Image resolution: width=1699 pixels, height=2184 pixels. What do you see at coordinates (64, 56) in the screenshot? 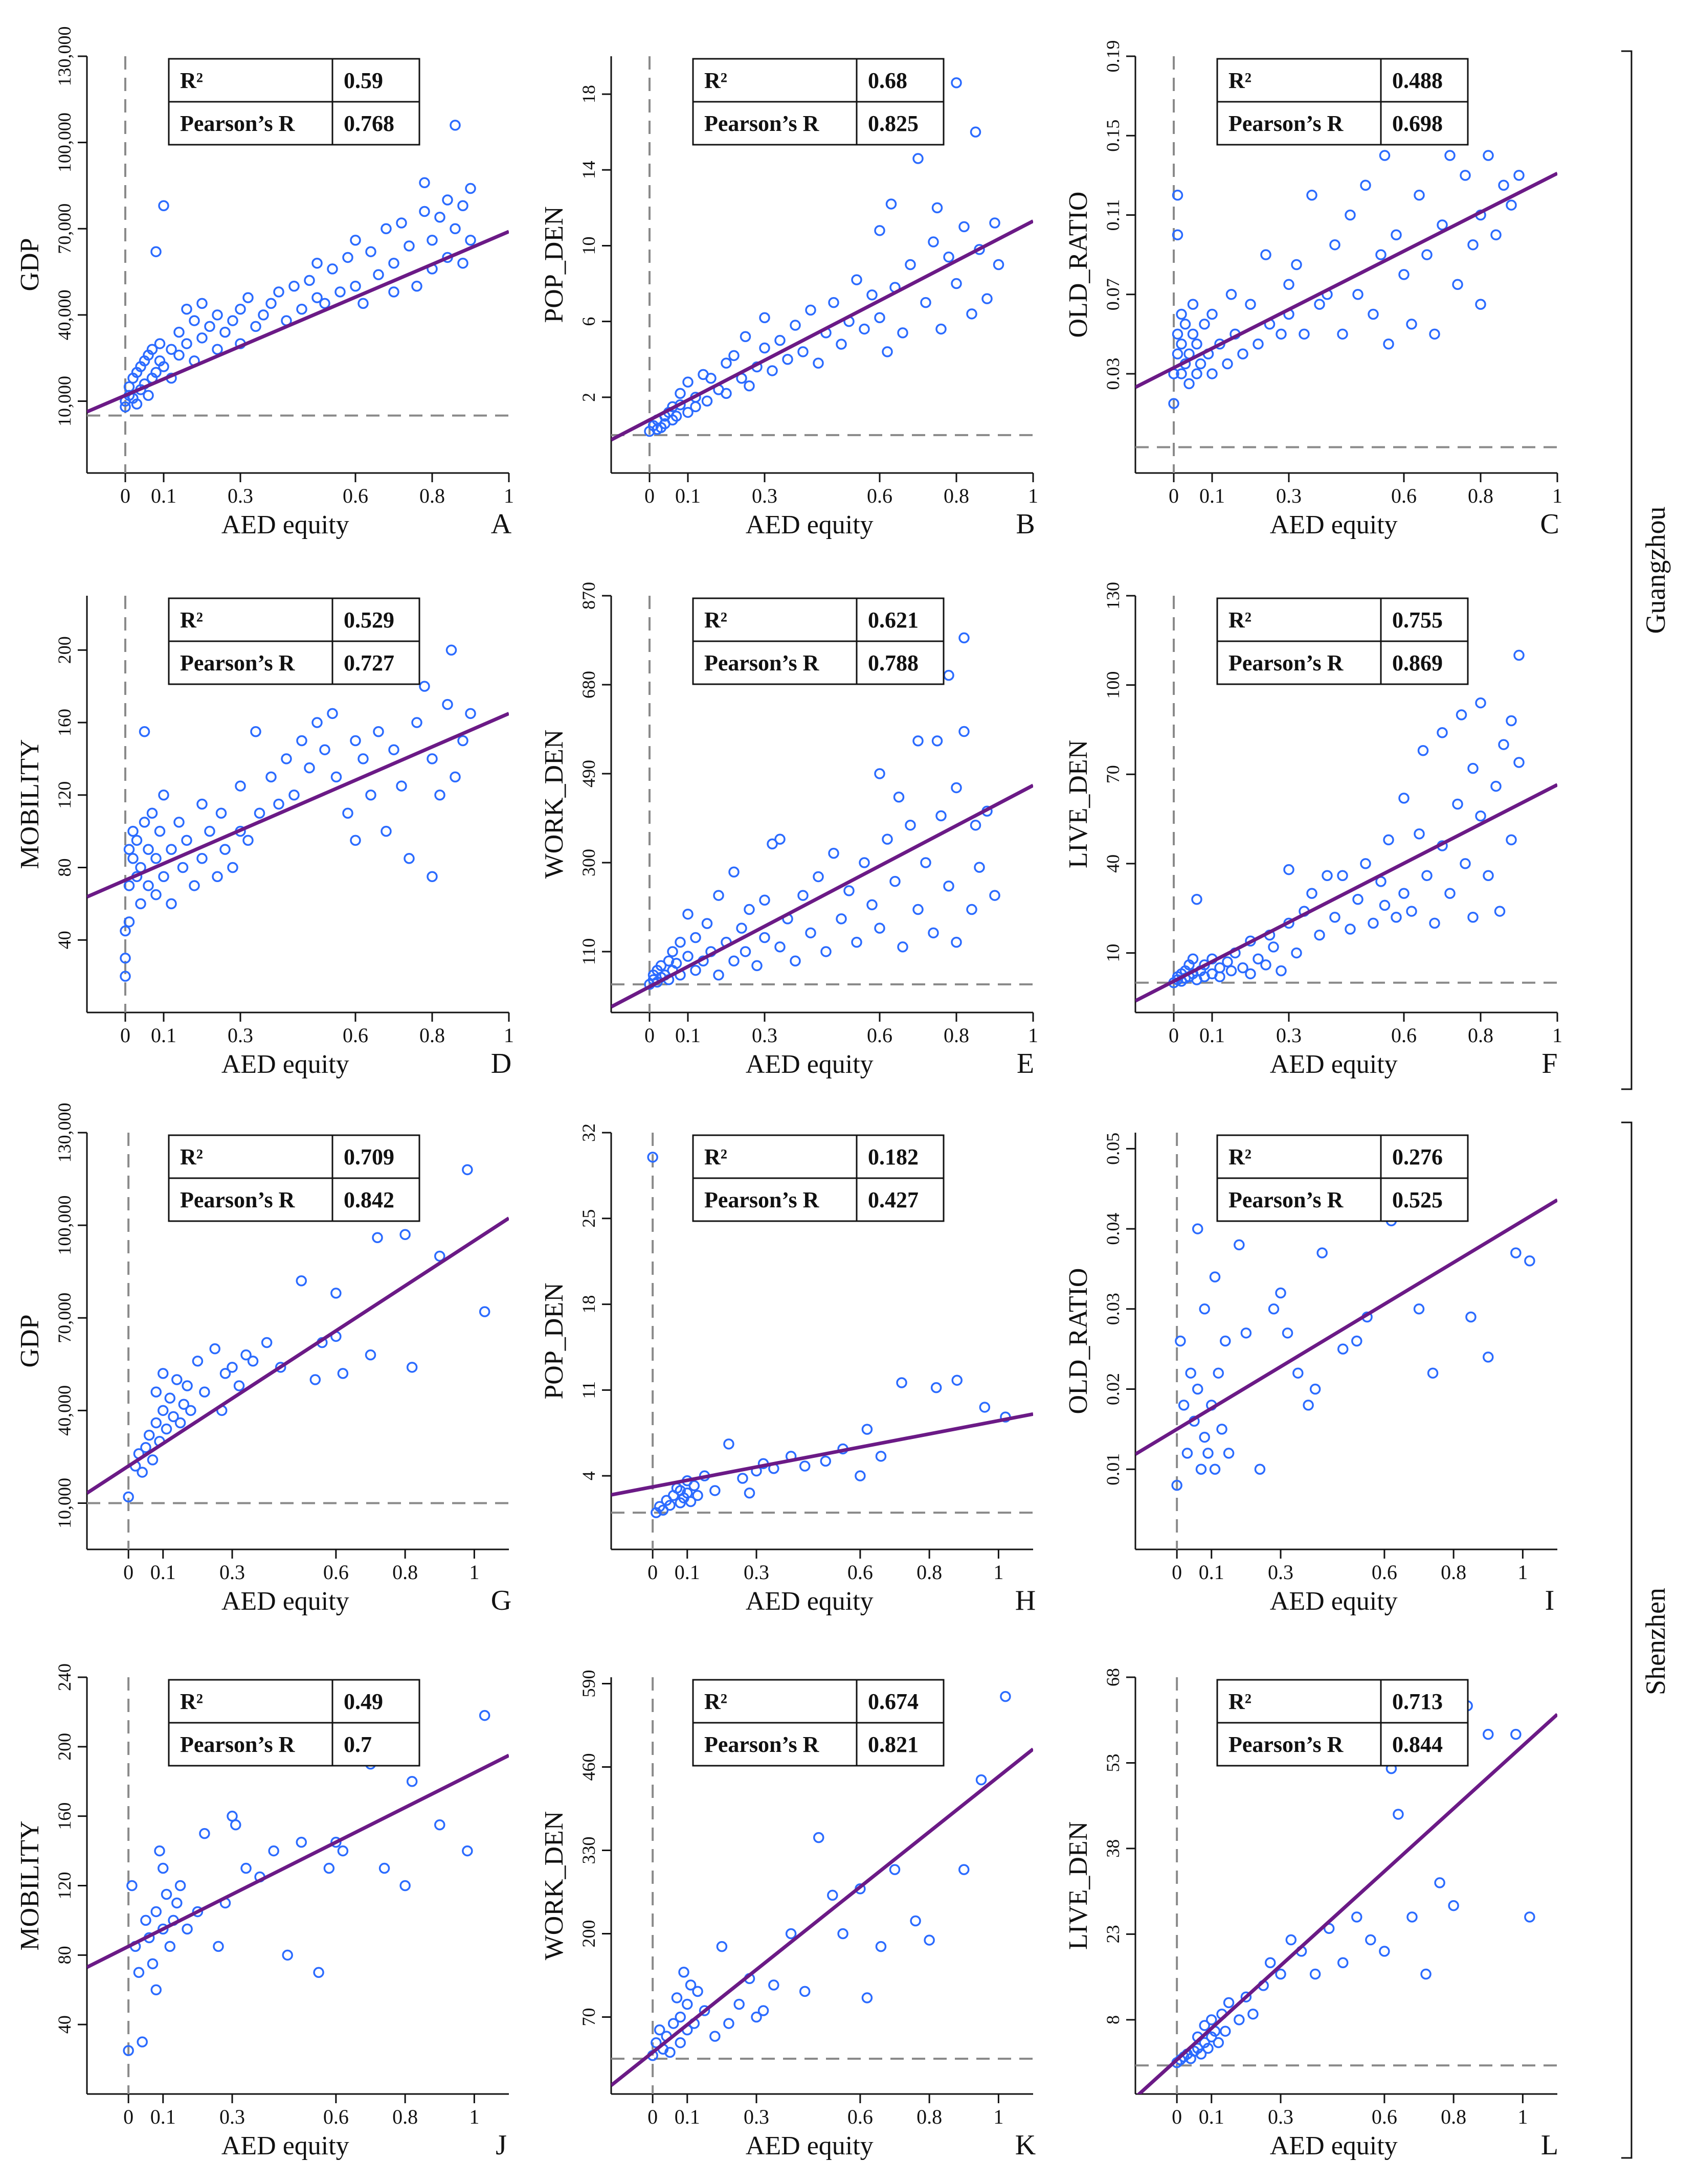
I see `y-tick-label: 130,000` at bounding box center [64, 56].